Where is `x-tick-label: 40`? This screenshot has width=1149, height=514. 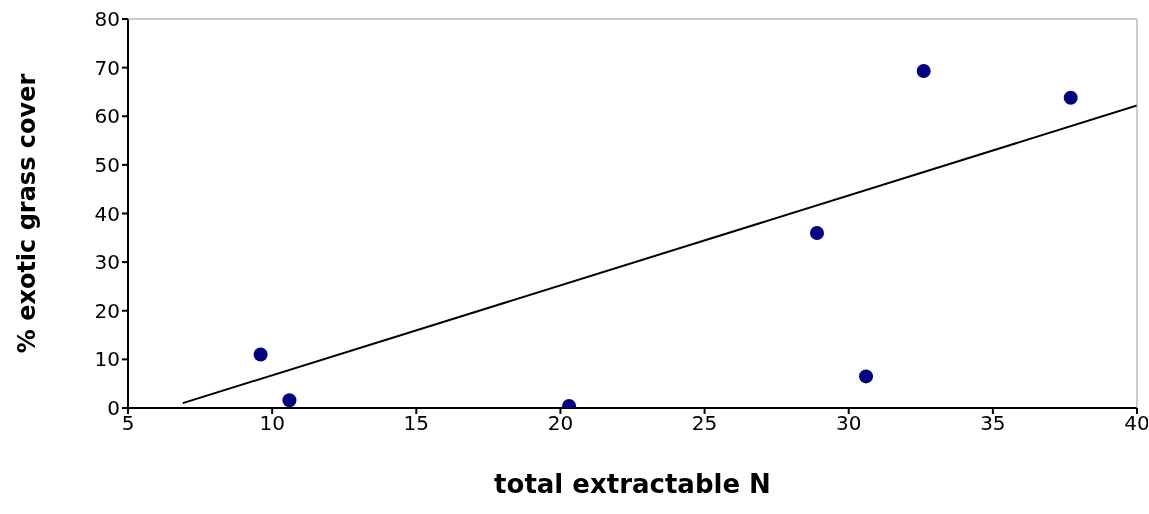
x-tick-label: 40 is located at coordinates (1136, 423).